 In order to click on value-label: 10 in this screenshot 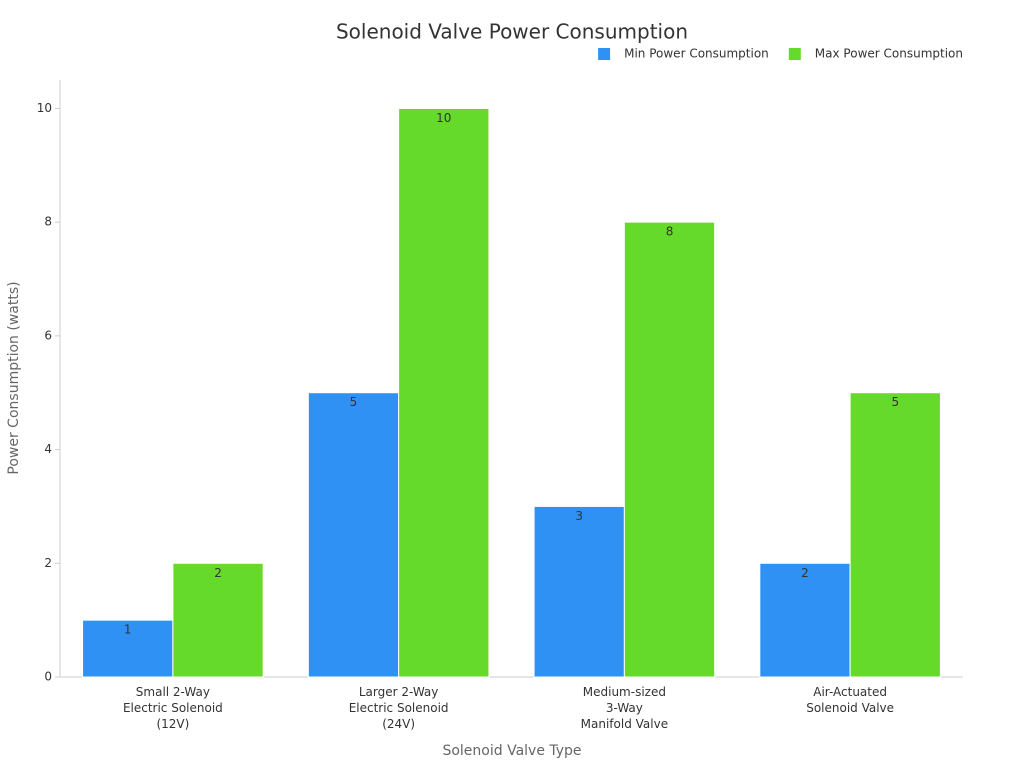, I will do `click(443, 118)`.